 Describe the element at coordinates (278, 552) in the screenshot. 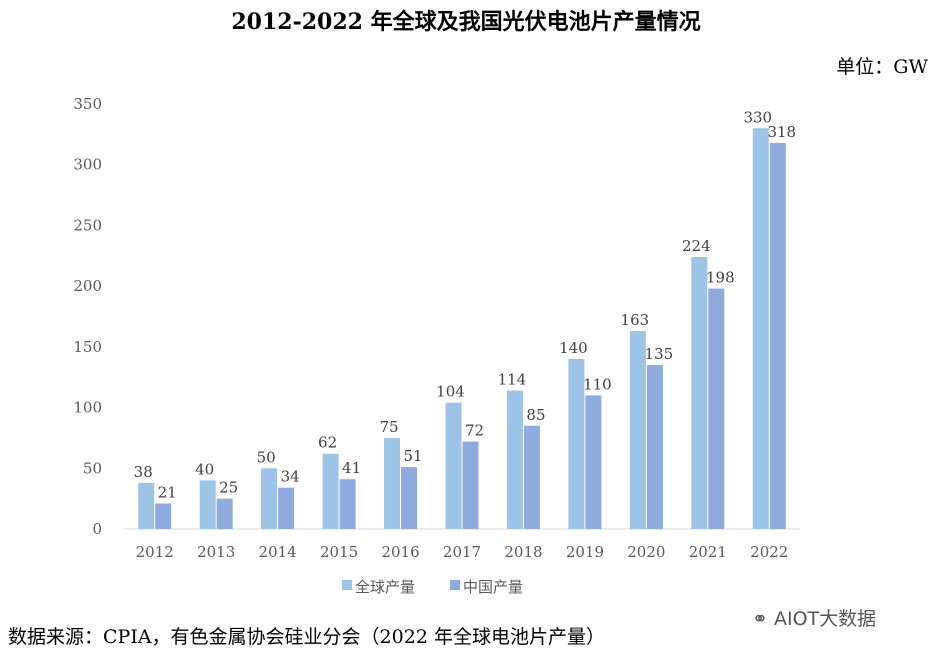

I see `x-tick-label: 2014` at that location.